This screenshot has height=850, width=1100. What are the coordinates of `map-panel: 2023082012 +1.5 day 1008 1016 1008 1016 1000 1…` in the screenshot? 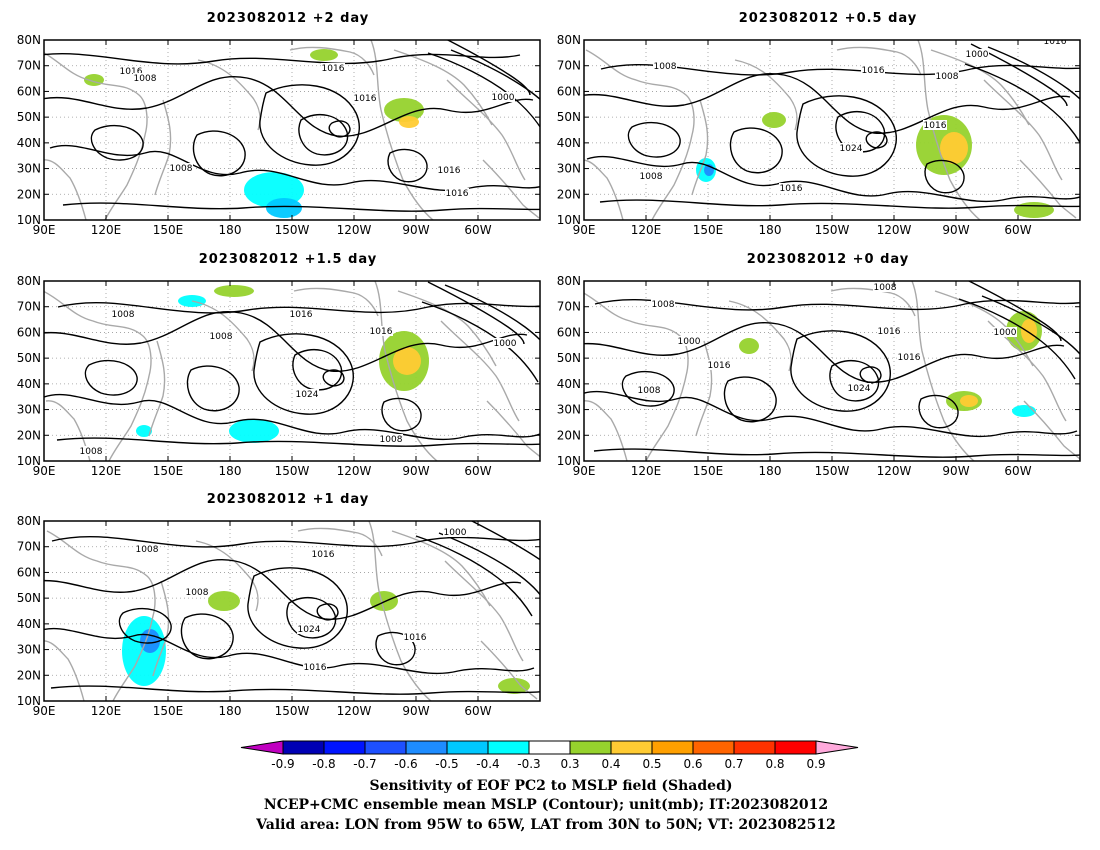 It's located at (279, 365).